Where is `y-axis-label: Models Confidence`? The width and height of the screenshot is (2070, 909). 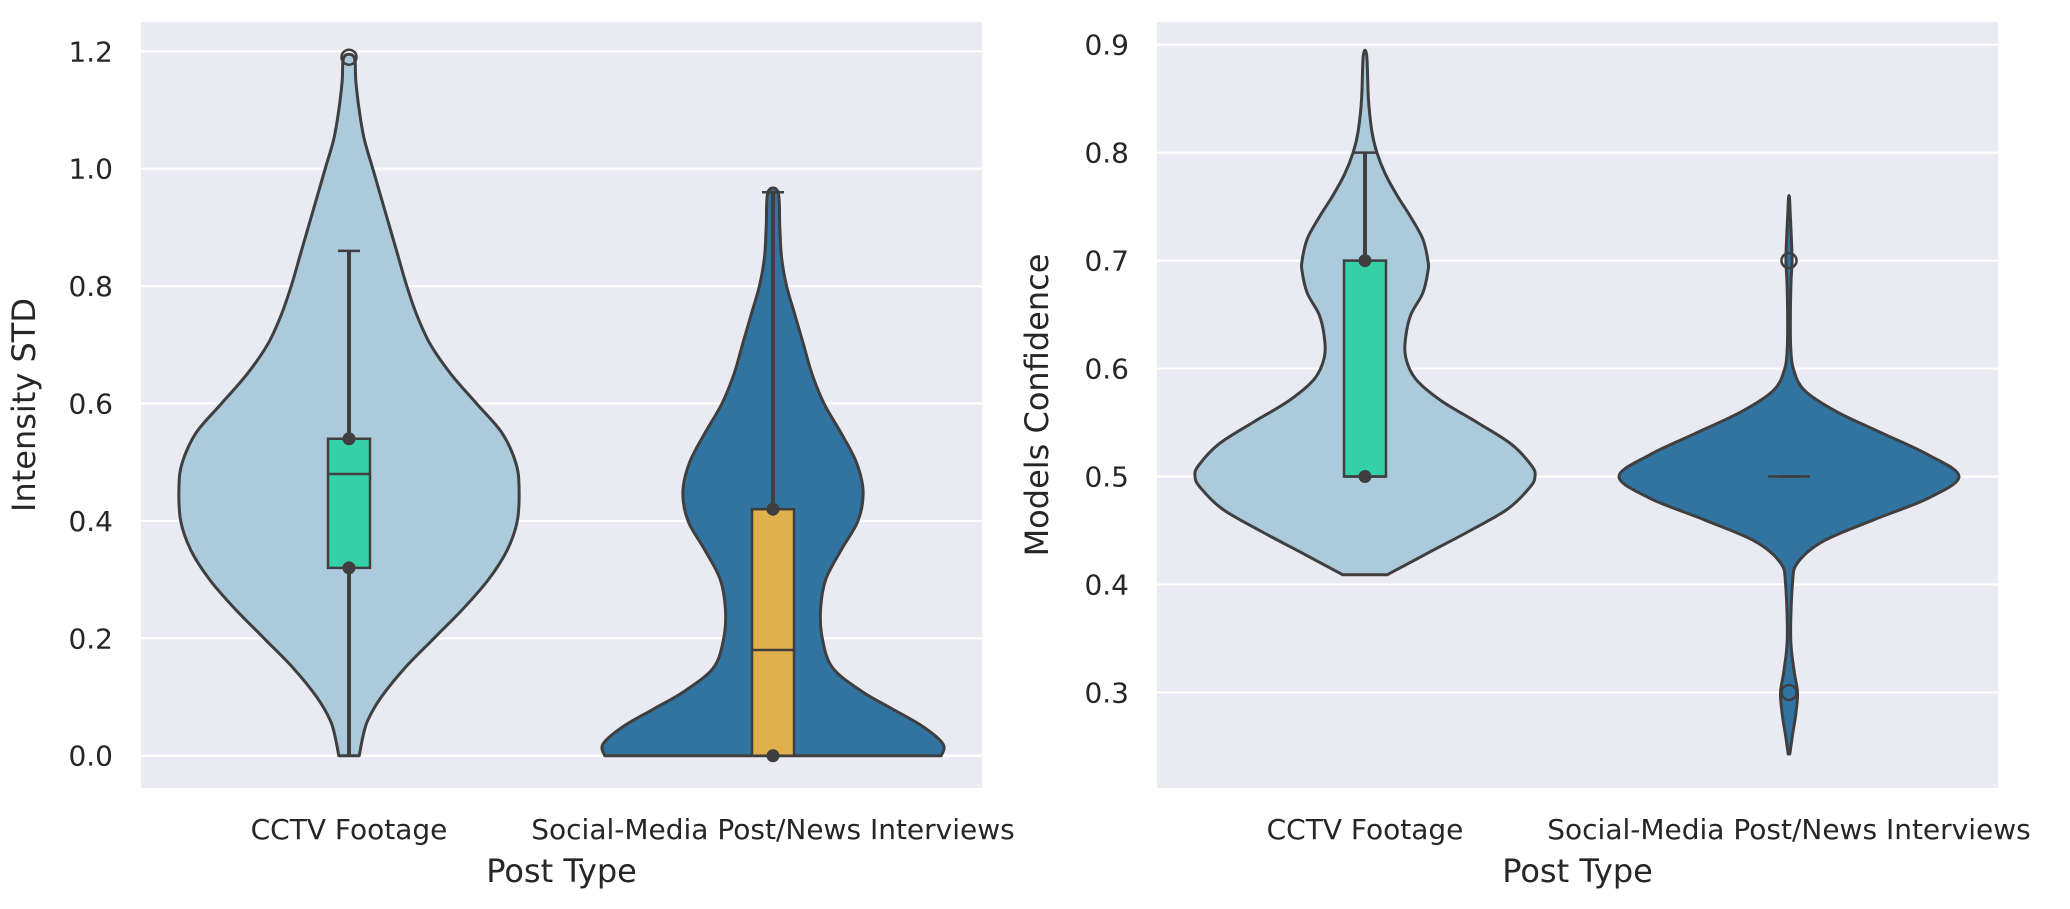
y-axis-label: Models Confidence is located at coordinates (1037, 405).